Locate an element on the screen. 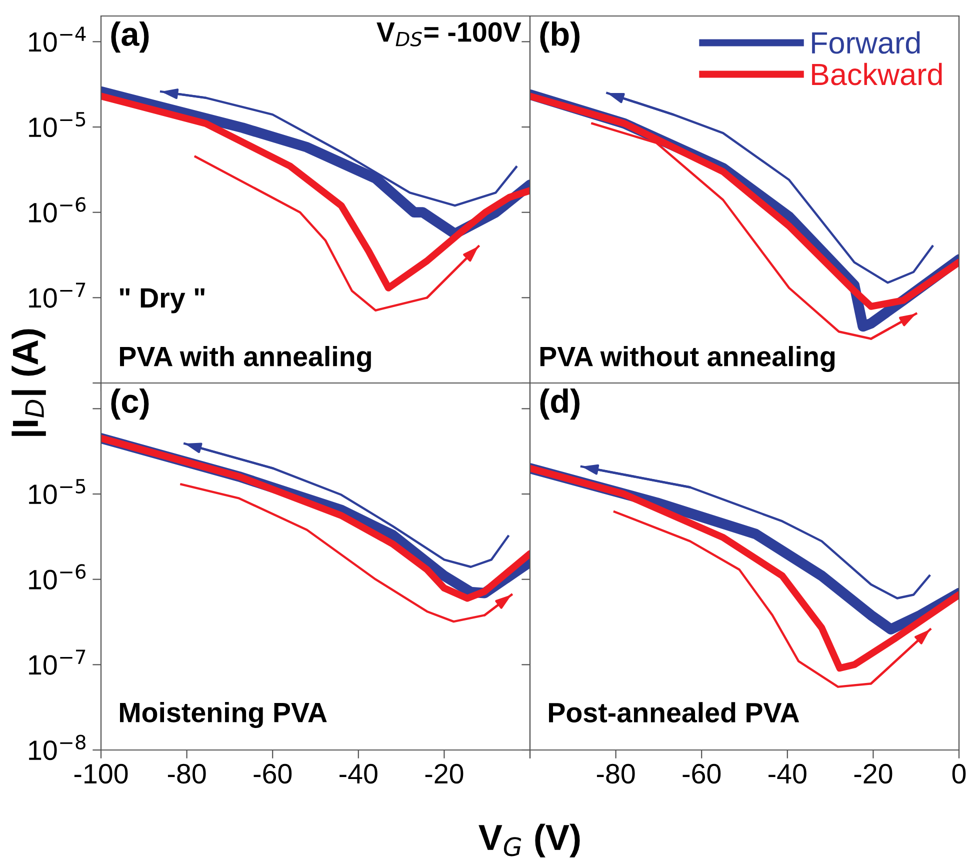 This screenshot has height=862, width=974. annotation: (c) is located at coordinates (130, 404).